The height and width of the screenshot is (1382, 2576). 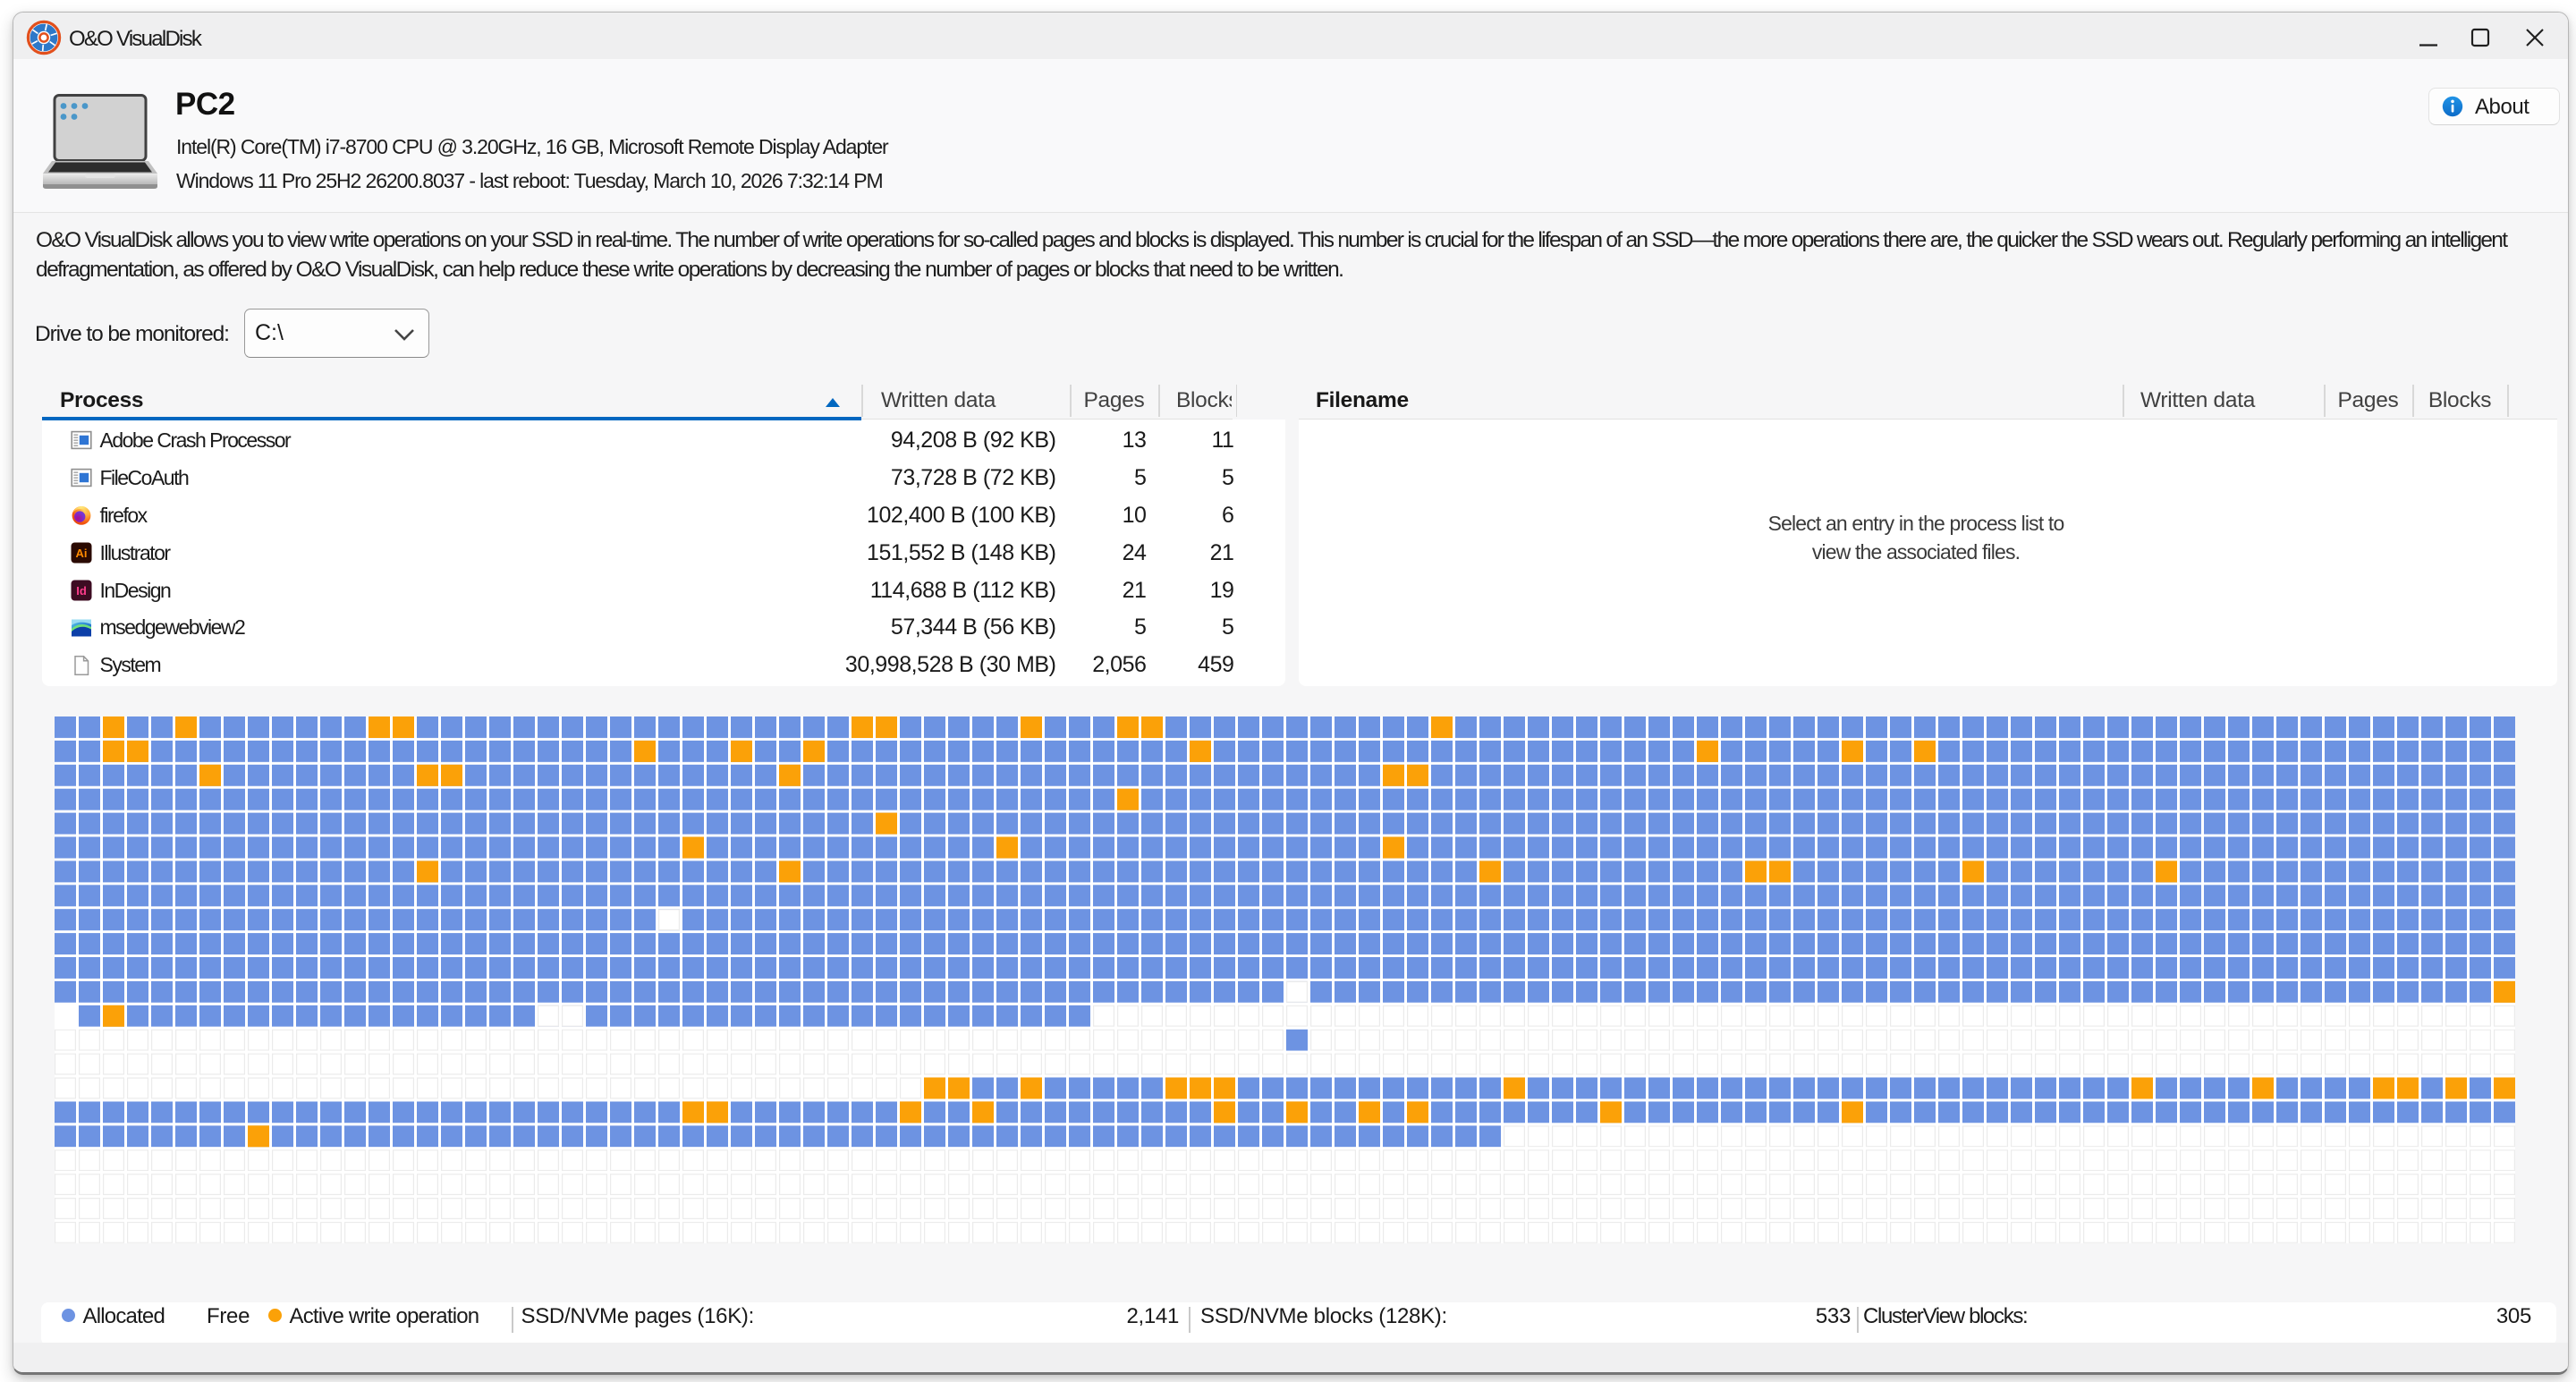 What do you see at coordinates (81, 591) in the screenshot?
I see `svg-text: Id` at bounding box center [81, 591].